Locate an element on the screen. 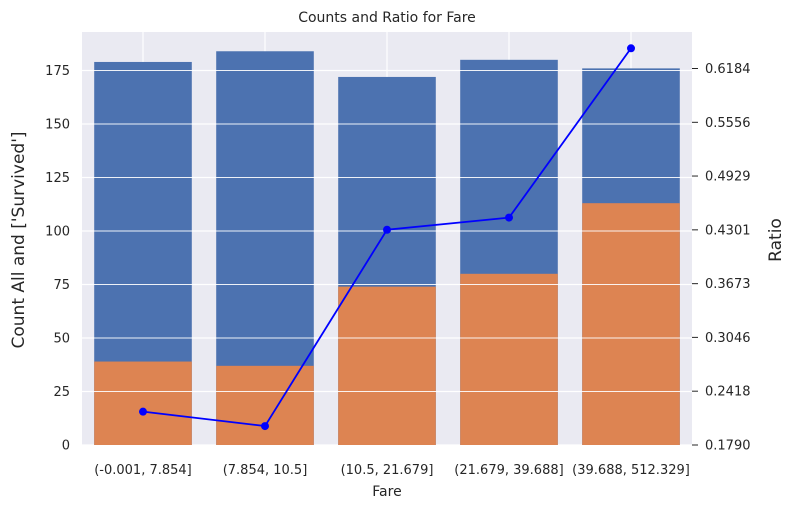 The width and height of the screenshot is (795, 508). x-tick-label: (39.688, 512.329] is located at coordinates (631, 470).